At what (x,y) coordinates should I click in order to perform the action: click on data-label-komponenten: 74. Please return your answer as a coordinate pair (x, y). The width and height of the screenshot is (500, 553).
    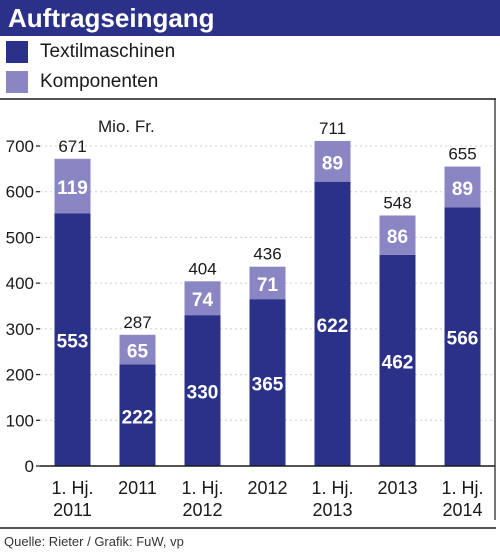
    Looking at the image, I should click on (203, 300).